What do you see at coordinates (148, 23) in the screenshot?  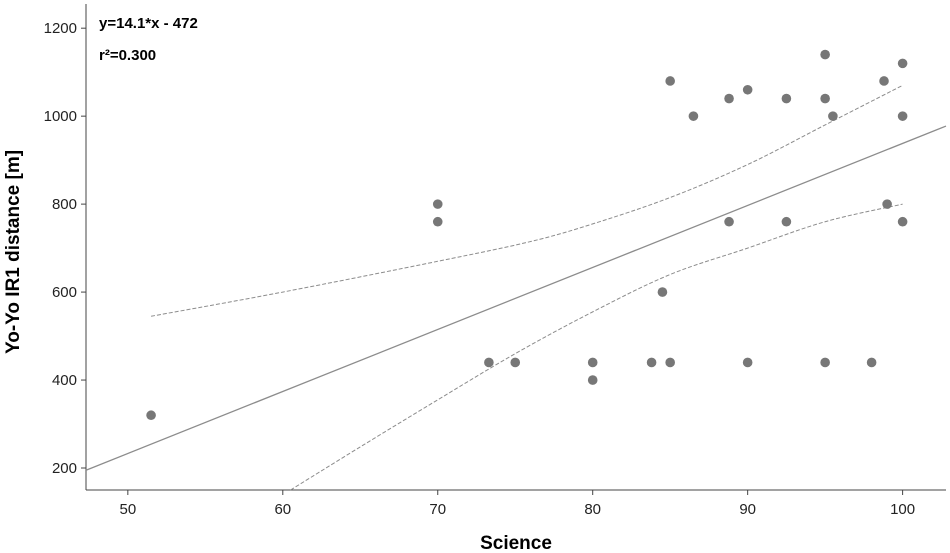 I see `equation-annotation: y=14.1*x - 472` at bounding box center [148, 23].